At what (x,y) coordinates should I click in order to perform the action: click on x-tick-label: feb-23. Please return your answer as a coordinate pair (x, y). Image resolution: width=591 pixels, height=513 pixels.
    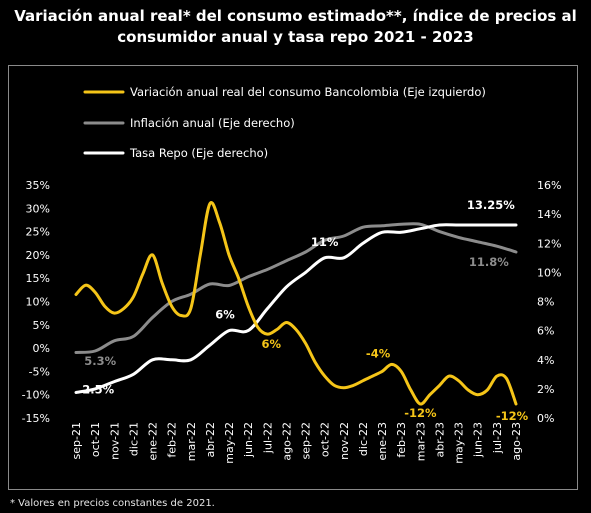
    Looking at the image, I should click on (401, 440).